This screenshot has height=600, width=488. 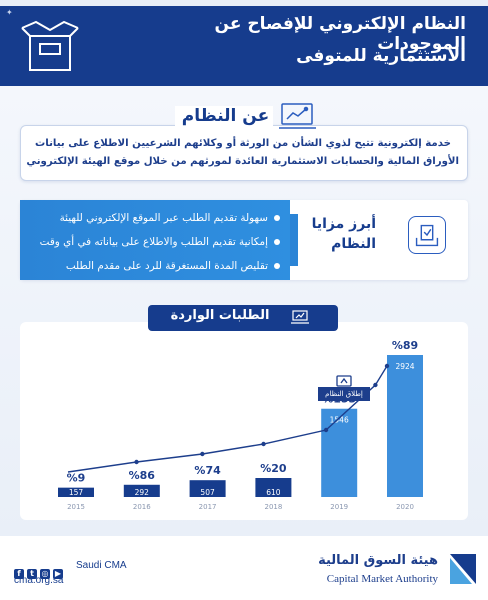 What do you see at coordinates (142, 507) in the screenshot?
I see `x-tick-label: 2016` at bounding box center [142, 507].